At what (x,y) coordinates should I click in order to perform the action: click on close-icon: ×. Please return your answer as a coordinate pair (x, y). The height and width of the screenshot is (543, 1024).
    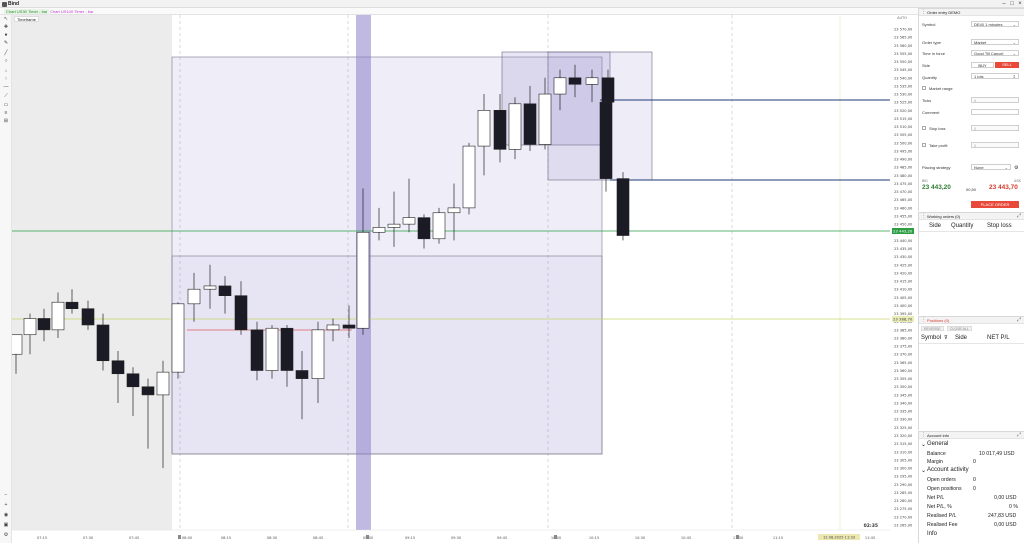
    Looking at the image, I should click on (1020, 4).